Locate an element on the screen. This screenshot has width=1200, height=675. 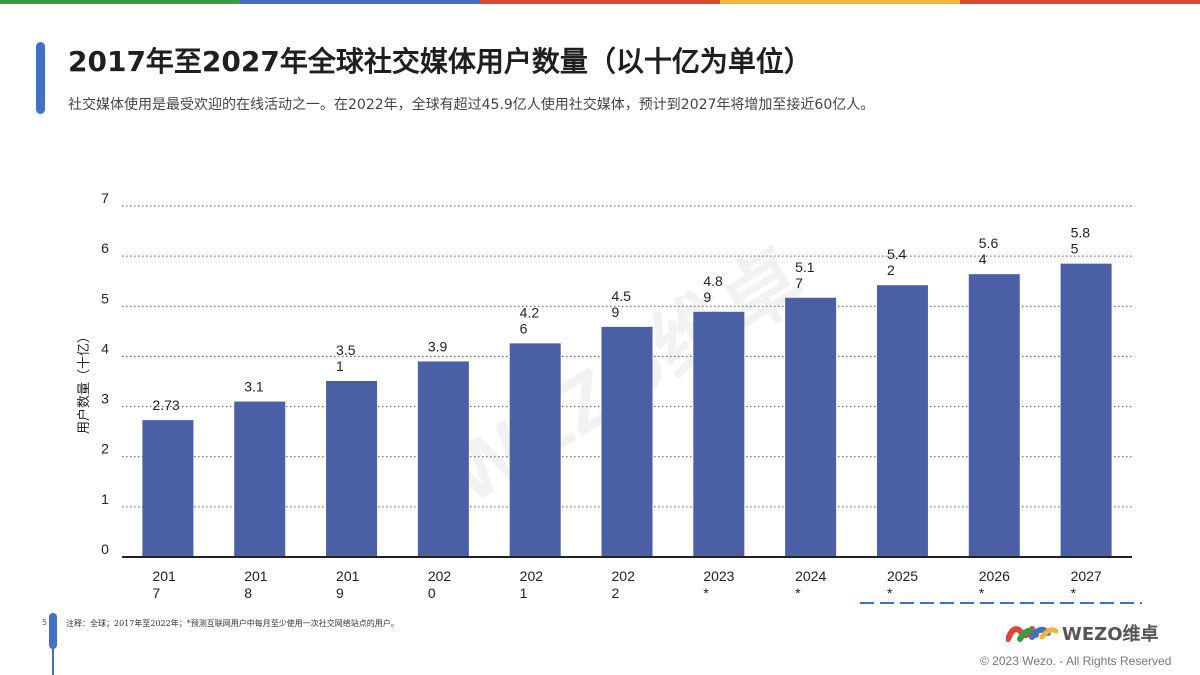
bar-2018 is located at coordinates (260, 479).